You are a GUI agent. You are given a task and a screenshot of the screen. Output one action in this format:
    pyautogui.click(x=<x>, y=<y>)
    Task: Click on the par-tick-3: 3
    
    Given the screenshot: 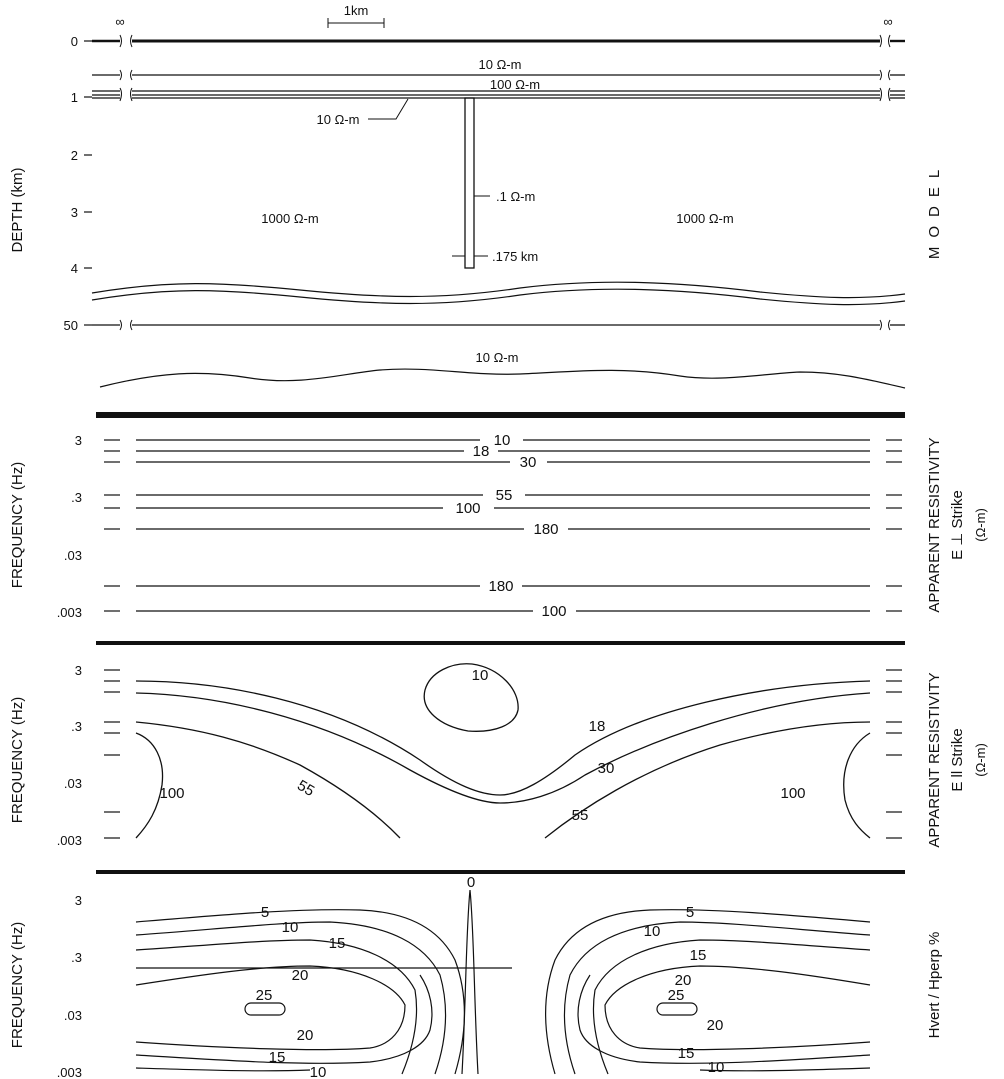 What is the action you would take?
    pyautogui.click(x=78, y=670)
    